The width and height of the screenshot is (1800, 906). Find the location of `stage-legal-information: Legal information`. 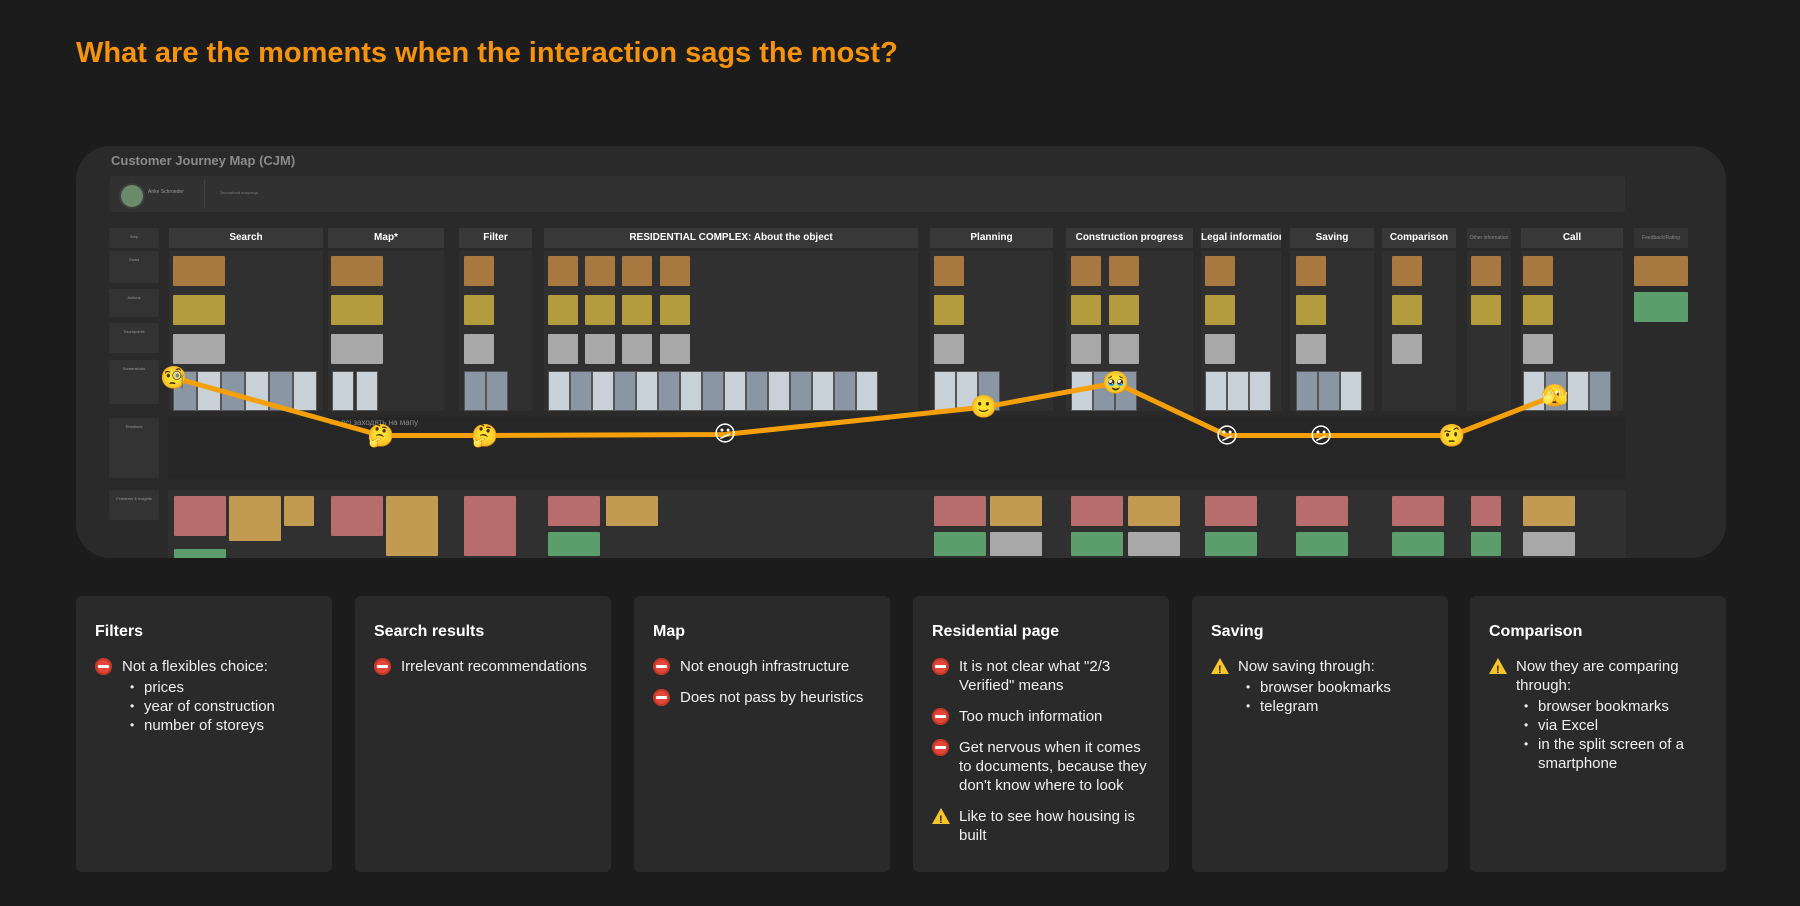

stage-legal-information: Legal information is located at coordinates (1241, 238).